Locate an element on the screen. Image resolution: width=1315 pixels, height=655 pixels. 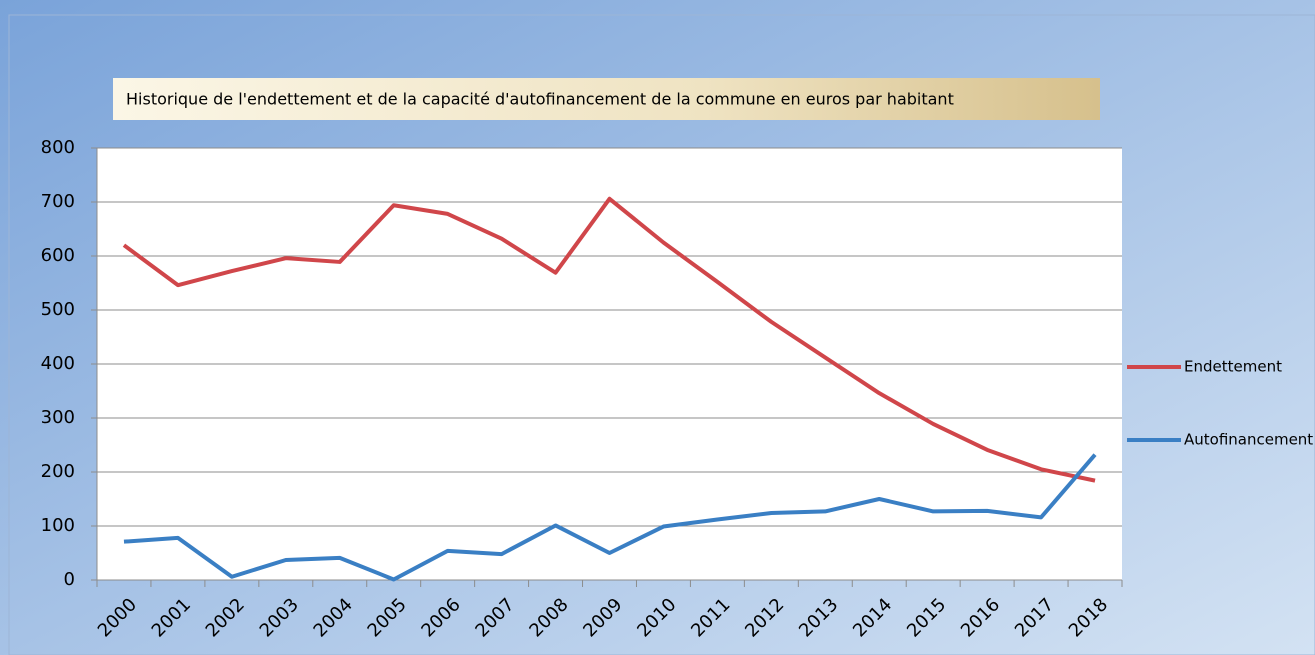
title-box is located at coordinates (606, 99).